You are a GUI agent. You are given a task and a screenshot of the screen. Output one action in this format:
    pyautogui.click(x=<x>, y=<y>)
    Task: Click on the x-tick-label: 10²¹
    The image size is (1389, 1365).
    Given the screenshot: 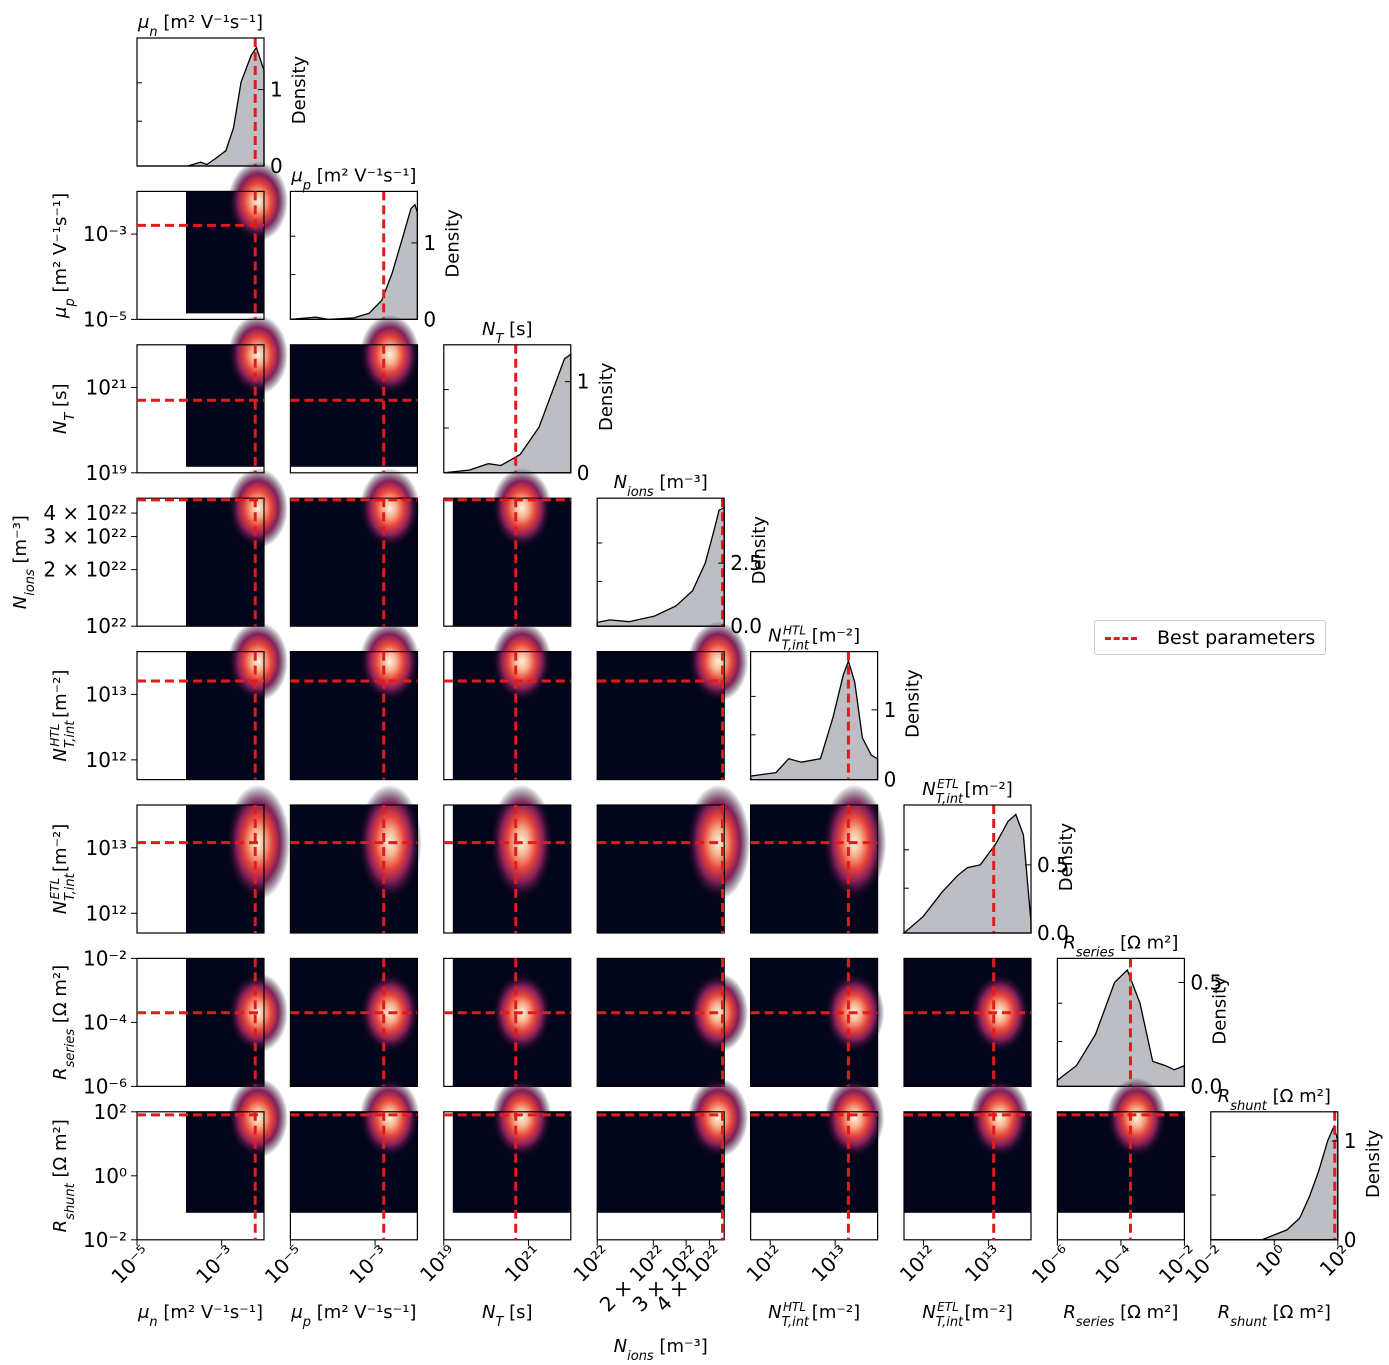 What is the action you would take?
    pyautogui.click(x=523, y=1263)
    